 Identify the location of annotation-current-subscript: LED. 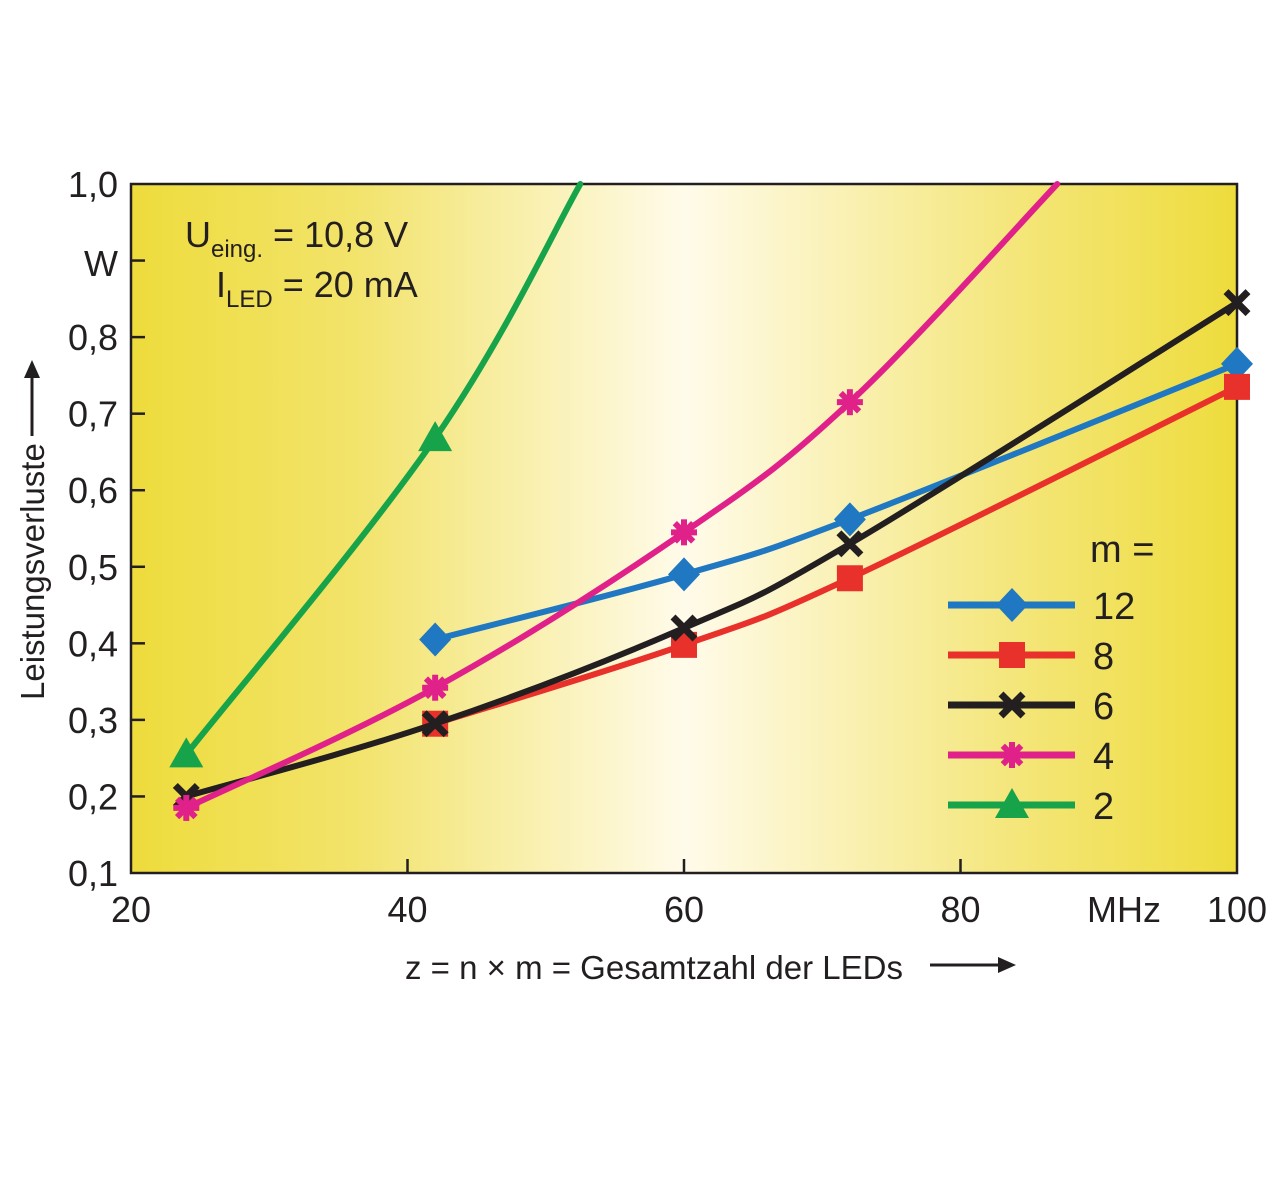
(249, 299).